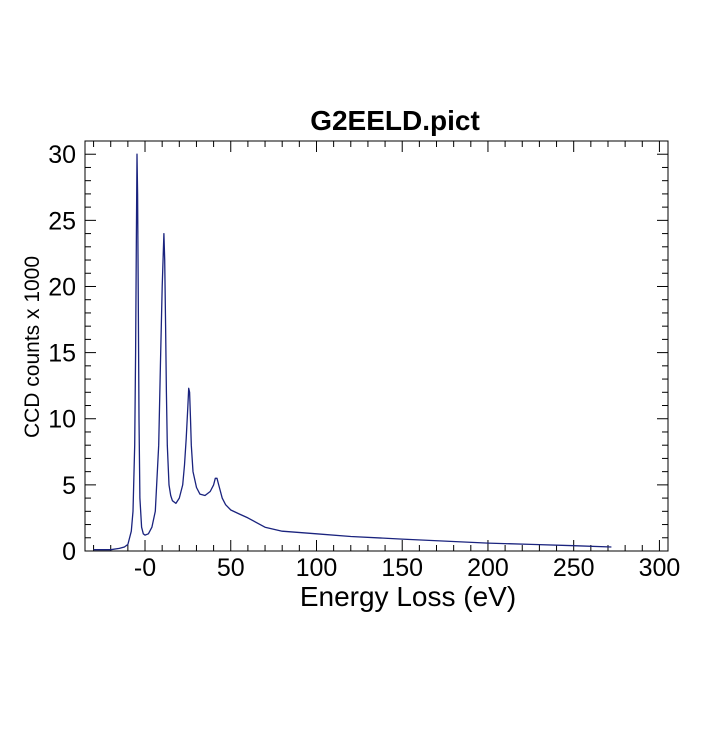 Image resolution: width=705 pixels, height=732 pixels. Describe the element at coordinates (32, 347) in the screenshot. I see `y-axis-label: CCD counts x 1000` at that location.